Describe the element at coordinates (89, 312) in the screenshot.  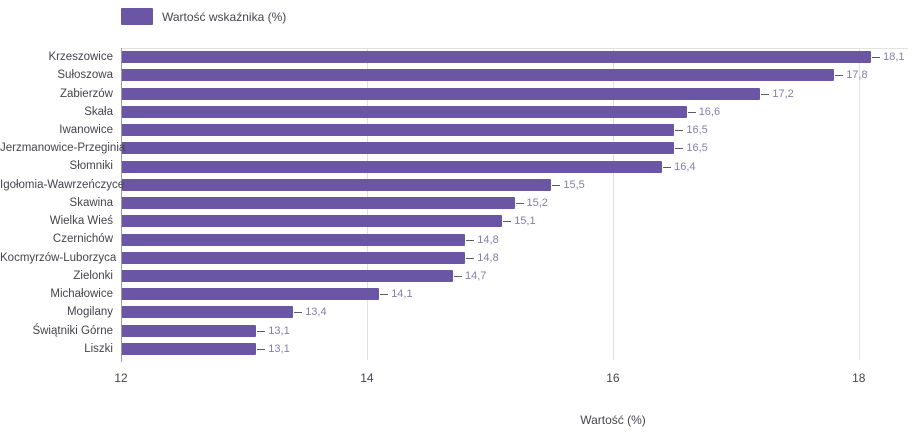
I see `category-label: Mogilany` at that location.